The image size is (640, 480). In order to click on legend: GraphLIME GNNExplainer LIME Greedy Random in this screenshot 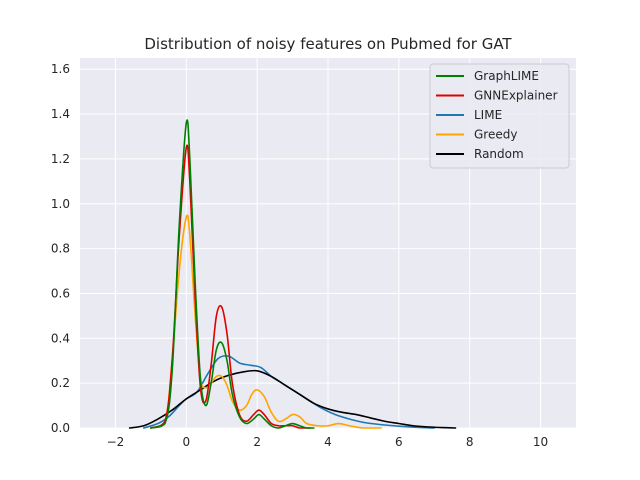, I will do `click(499, 116)`.